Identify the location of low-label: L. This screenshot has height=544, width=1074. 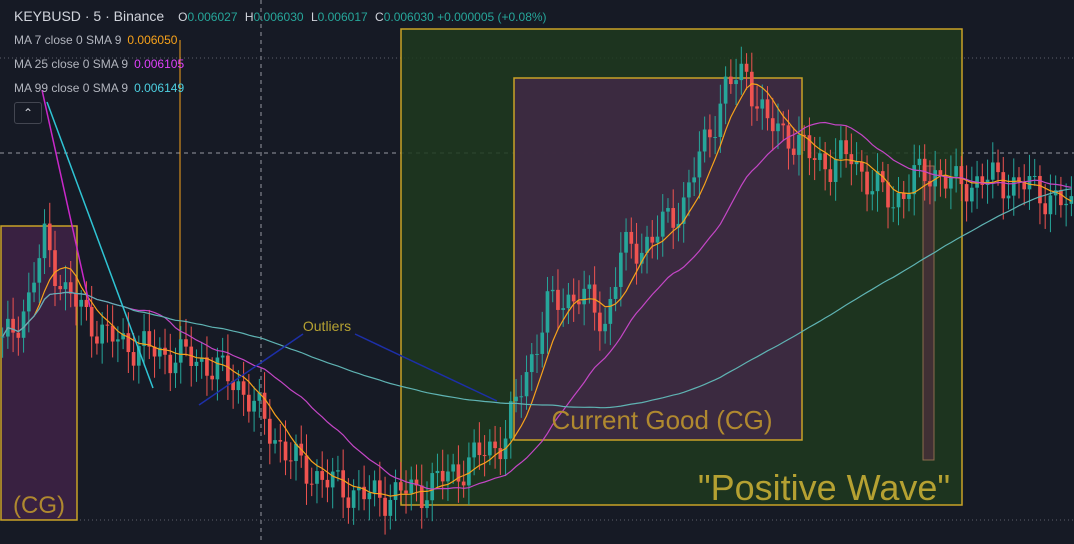
(314, 17).